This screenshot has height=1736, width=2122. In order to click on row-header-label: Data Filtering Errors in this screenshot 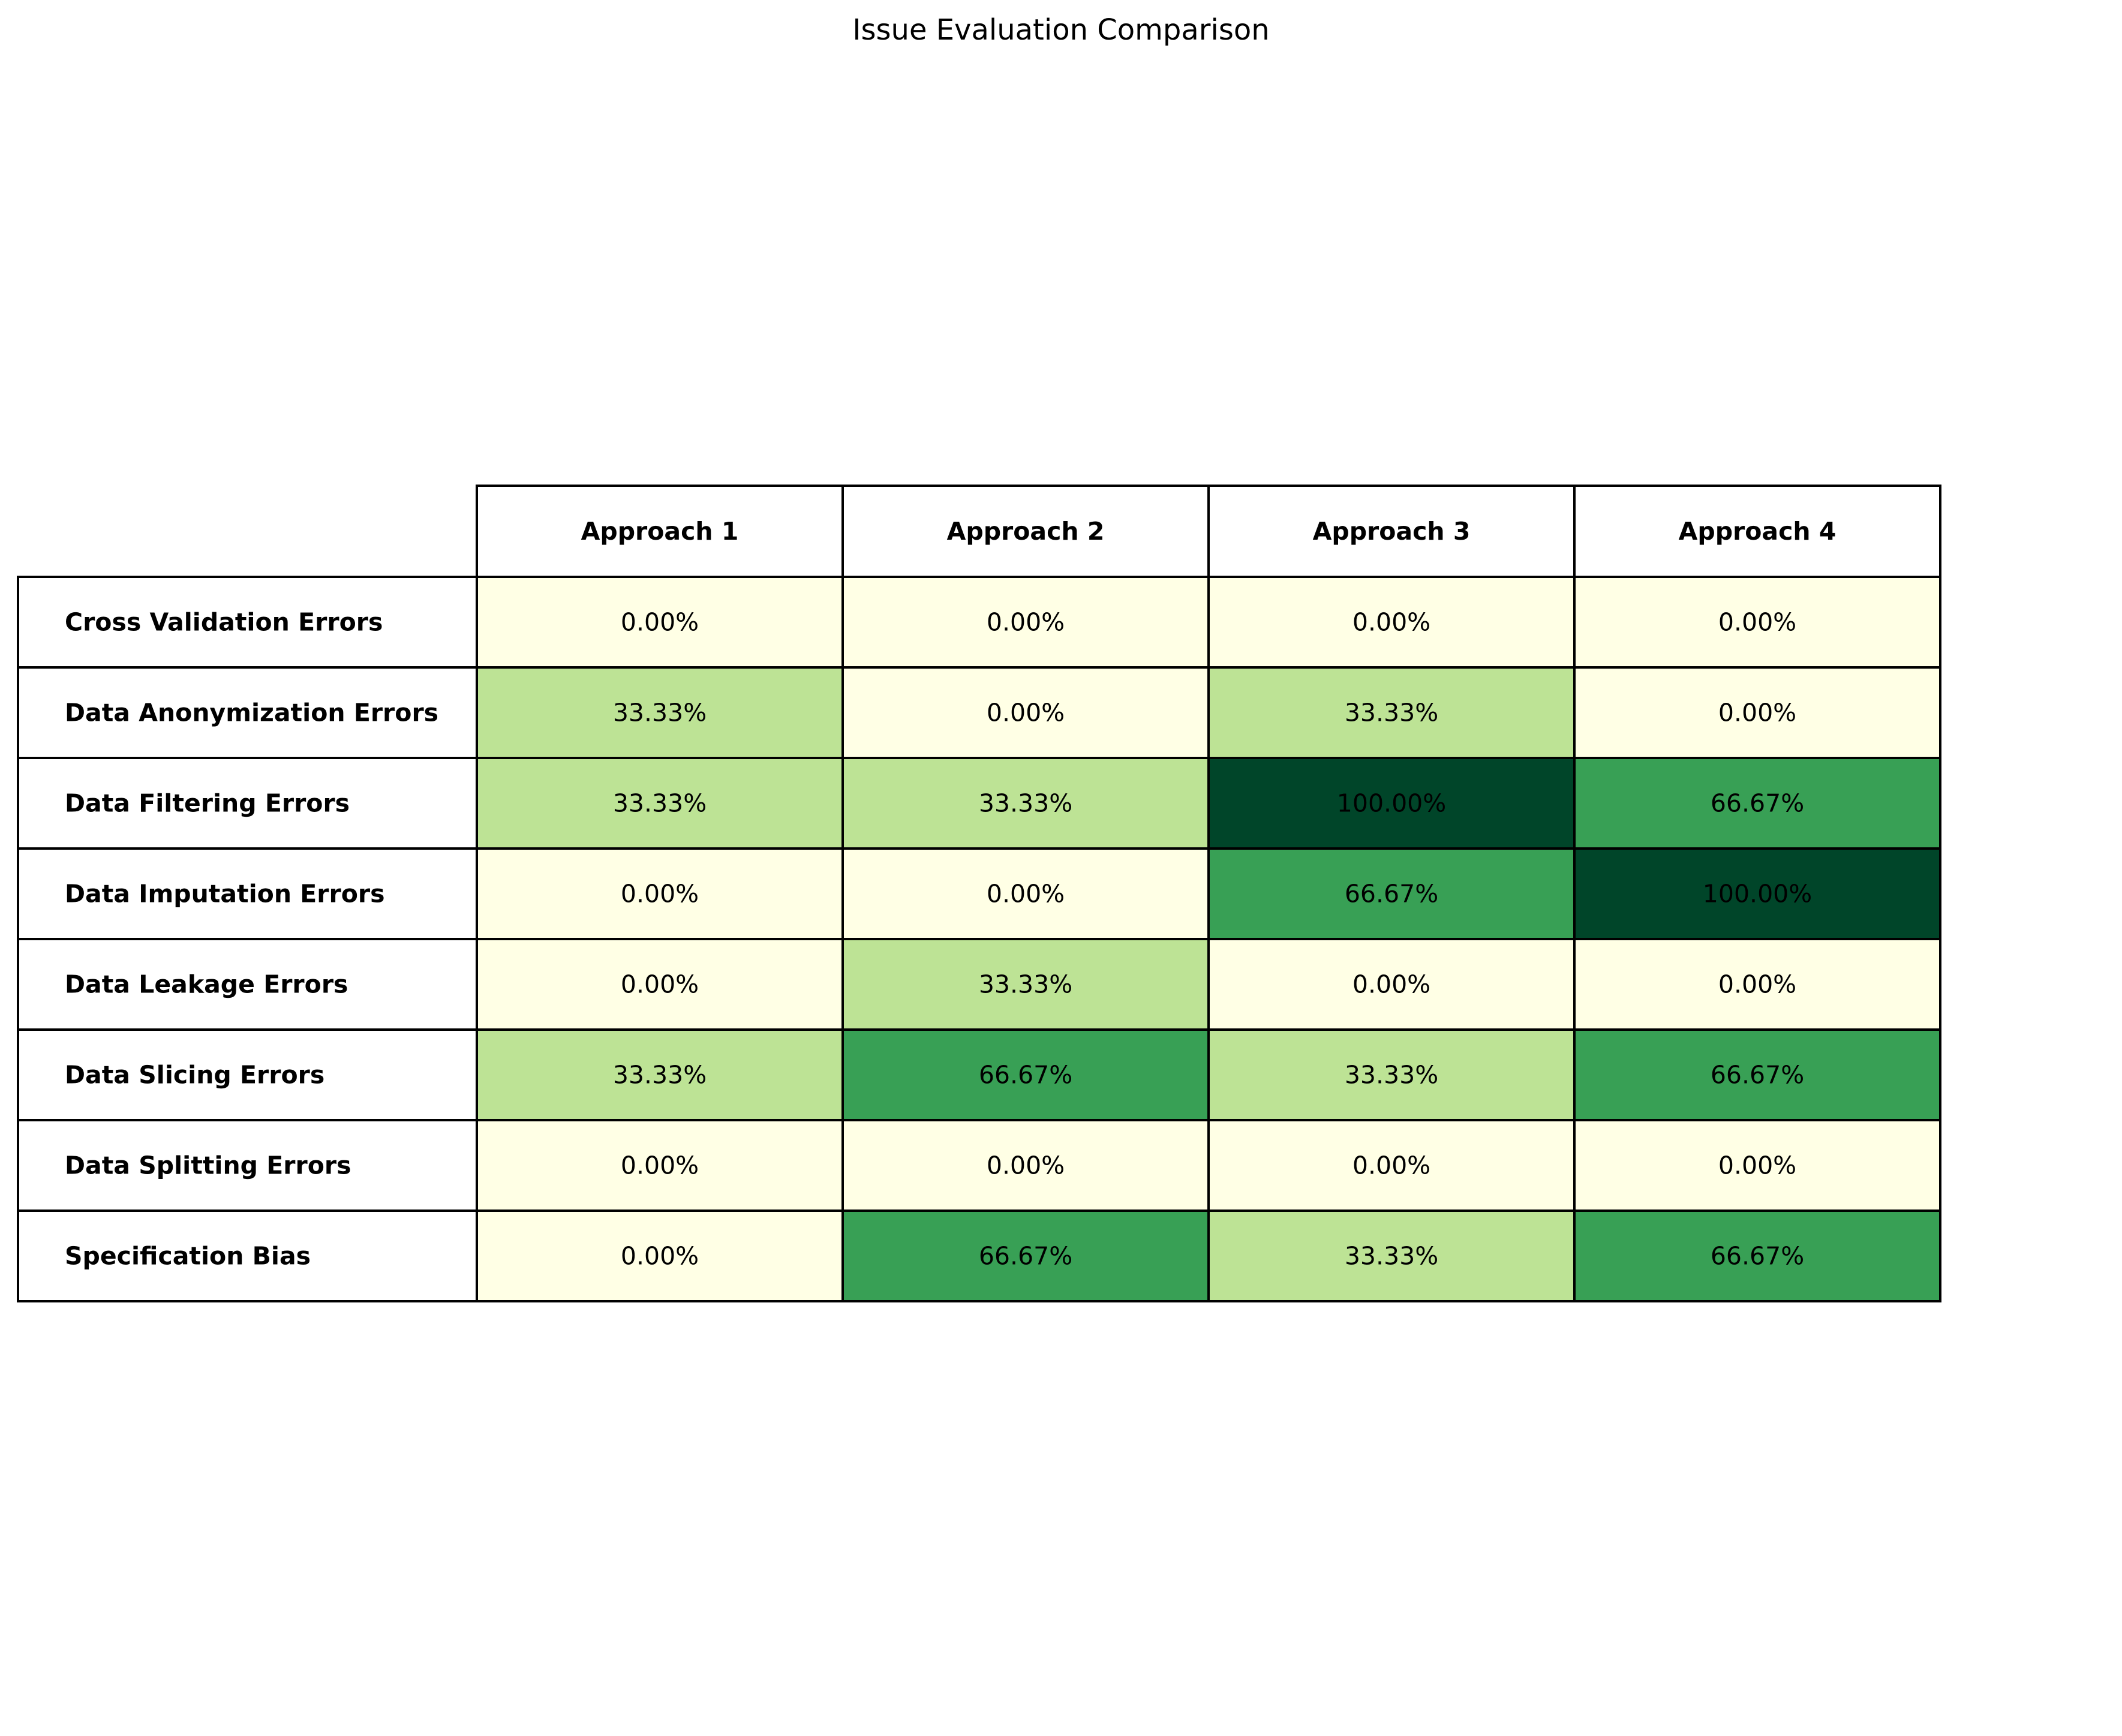, I will do `click(208, 803)`.